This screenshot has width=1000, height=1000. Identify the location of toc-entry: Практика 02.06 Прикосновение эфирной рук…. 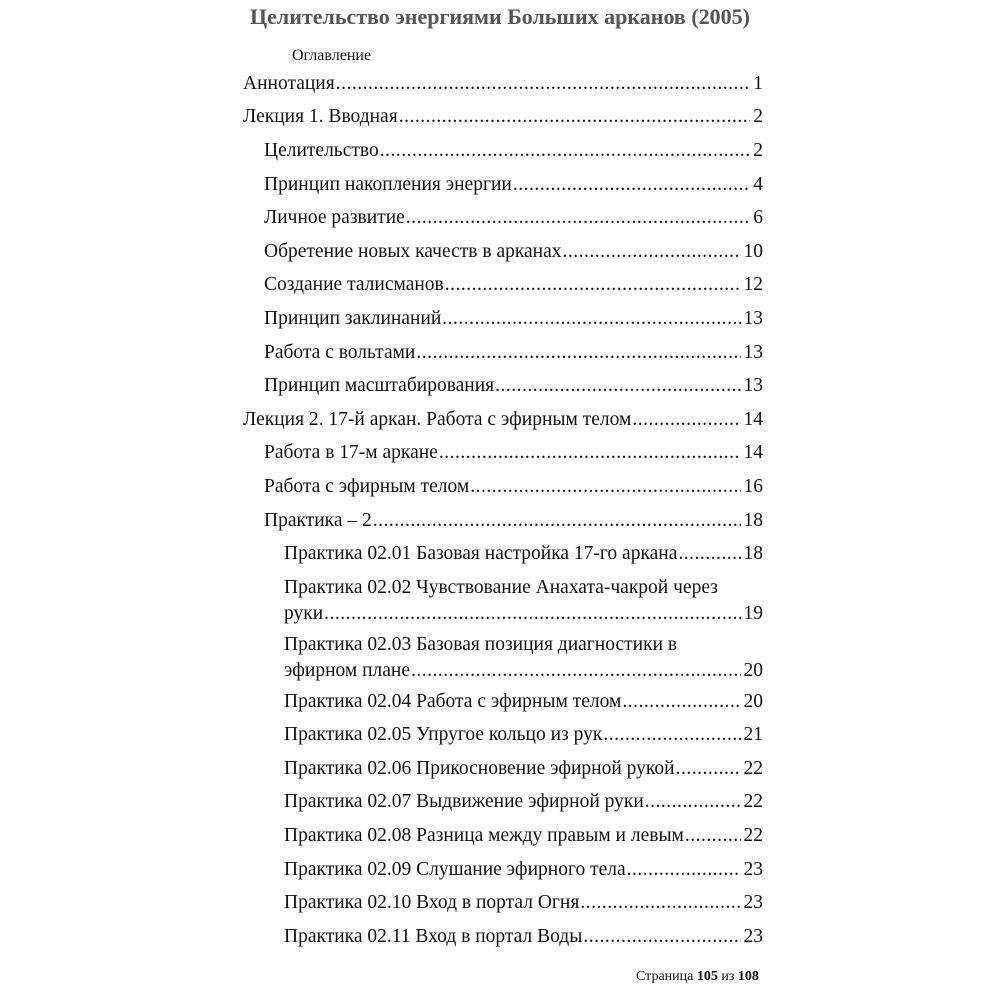
(503, 769).